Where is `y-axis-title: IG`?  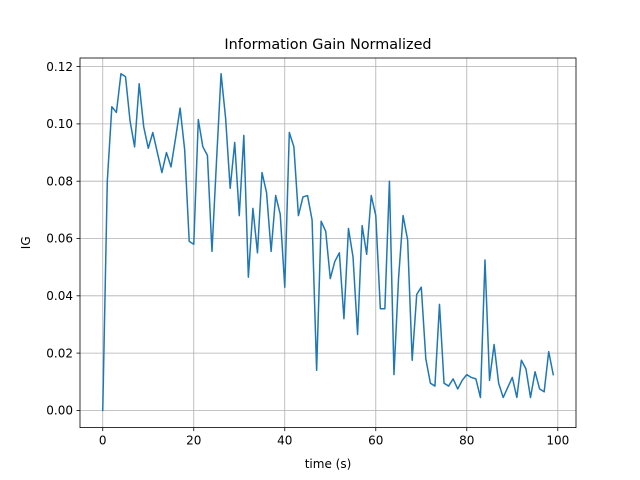 y-axis-title: IG is located at coordinates (26, 242).